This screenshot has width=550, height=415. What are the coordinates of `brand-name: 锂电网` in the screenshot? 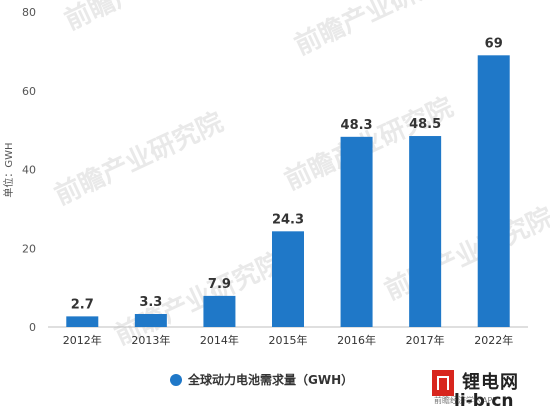 It's located at (490, 382).